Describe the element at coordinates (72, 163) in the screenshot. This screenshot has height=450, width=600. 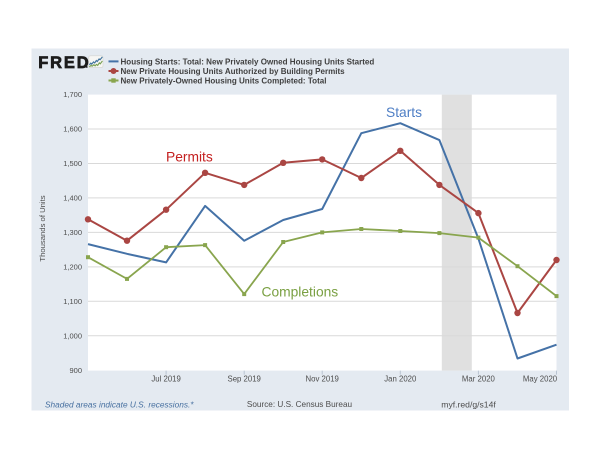
I see `svg-text: 1,500` at that location.